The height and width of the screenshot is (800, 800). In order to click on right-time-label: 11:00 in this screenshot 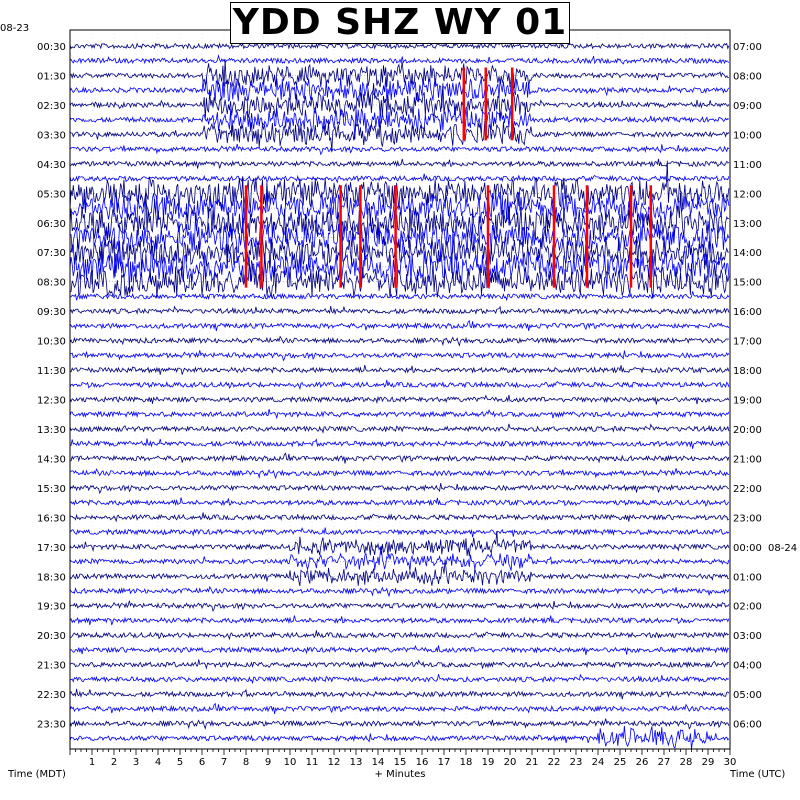, I will do `click(747, 165)`.